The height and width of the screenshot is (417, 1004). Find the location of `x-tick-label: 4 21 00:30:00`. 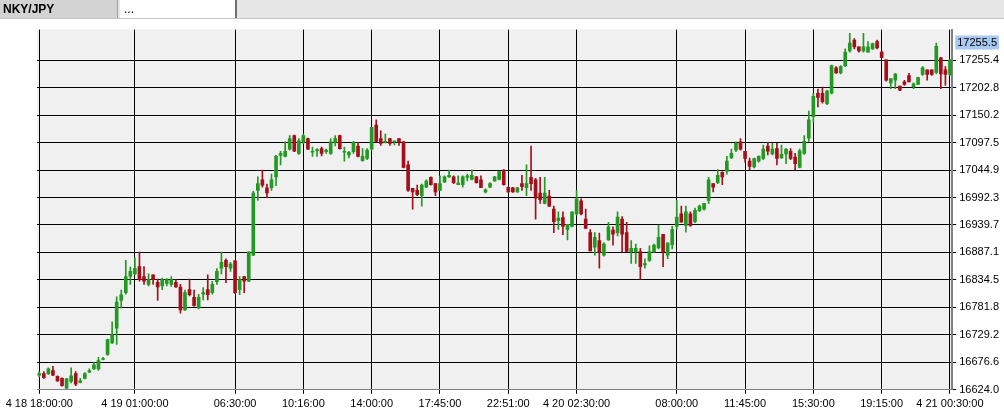

x-tick-label: 4 21 00:30:00 is located at coordinates (950, 403).